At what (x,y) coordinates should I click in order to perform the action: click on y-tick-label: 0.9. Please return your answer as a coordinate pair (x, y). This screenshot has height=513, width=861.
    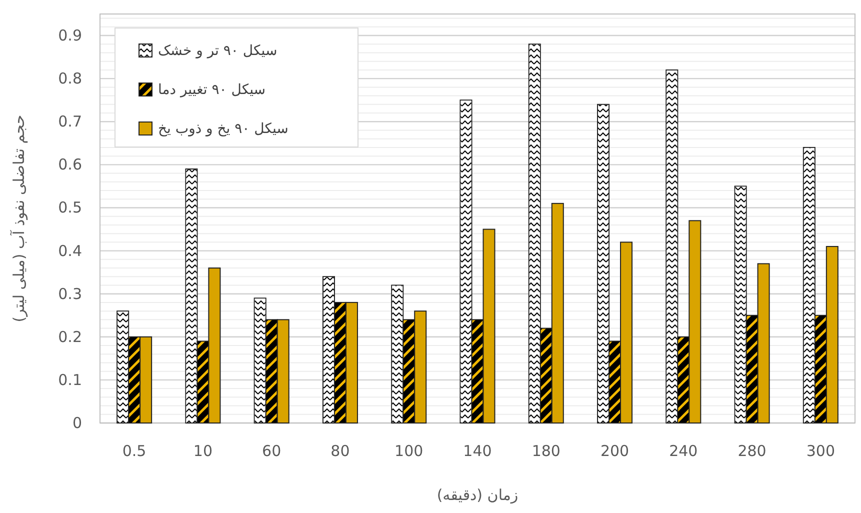
    Looking at the image, I should click on (70, 35).